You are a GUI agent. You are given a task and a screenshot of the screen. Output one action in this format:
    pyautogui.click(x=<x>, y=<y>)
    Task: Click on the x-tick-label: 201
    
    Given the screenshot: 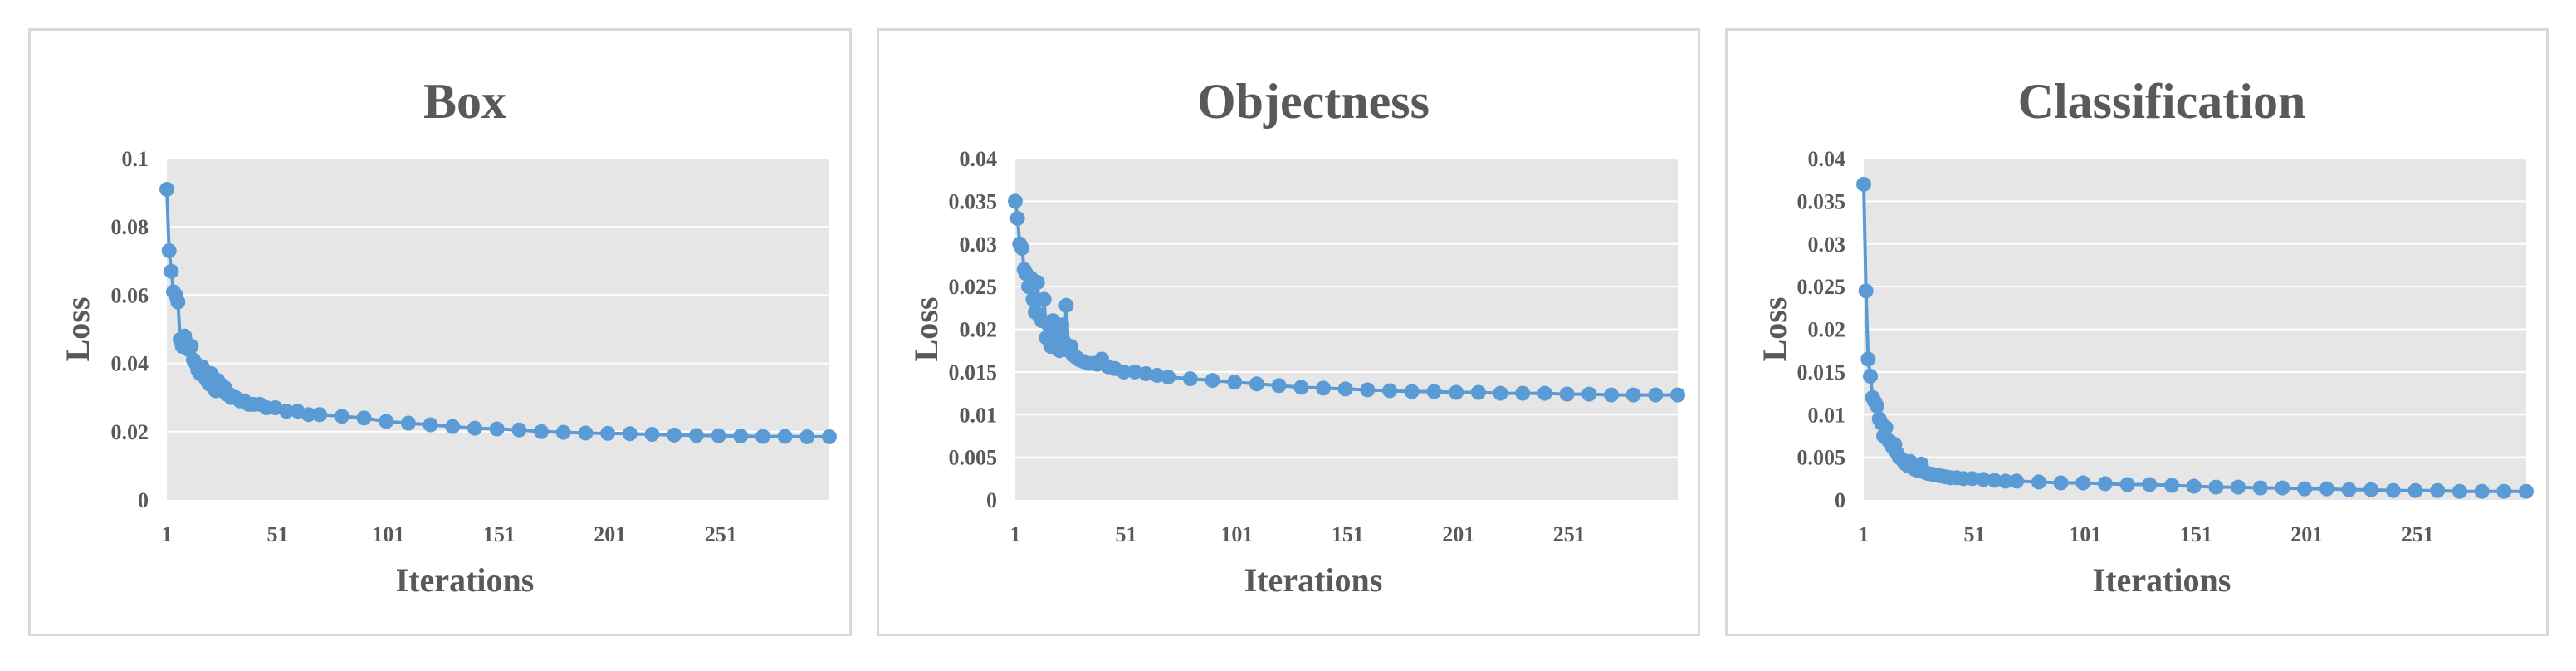 What is the action you would take?
    pyautogui.click(x=610, y=534)
    